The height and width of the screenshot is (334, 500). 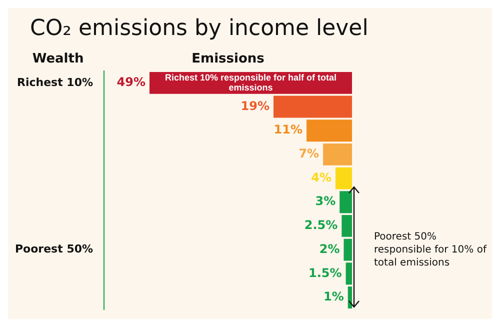 I want to click on chart-title: CO₂ emissions by income level, so click(x=199, y=29).